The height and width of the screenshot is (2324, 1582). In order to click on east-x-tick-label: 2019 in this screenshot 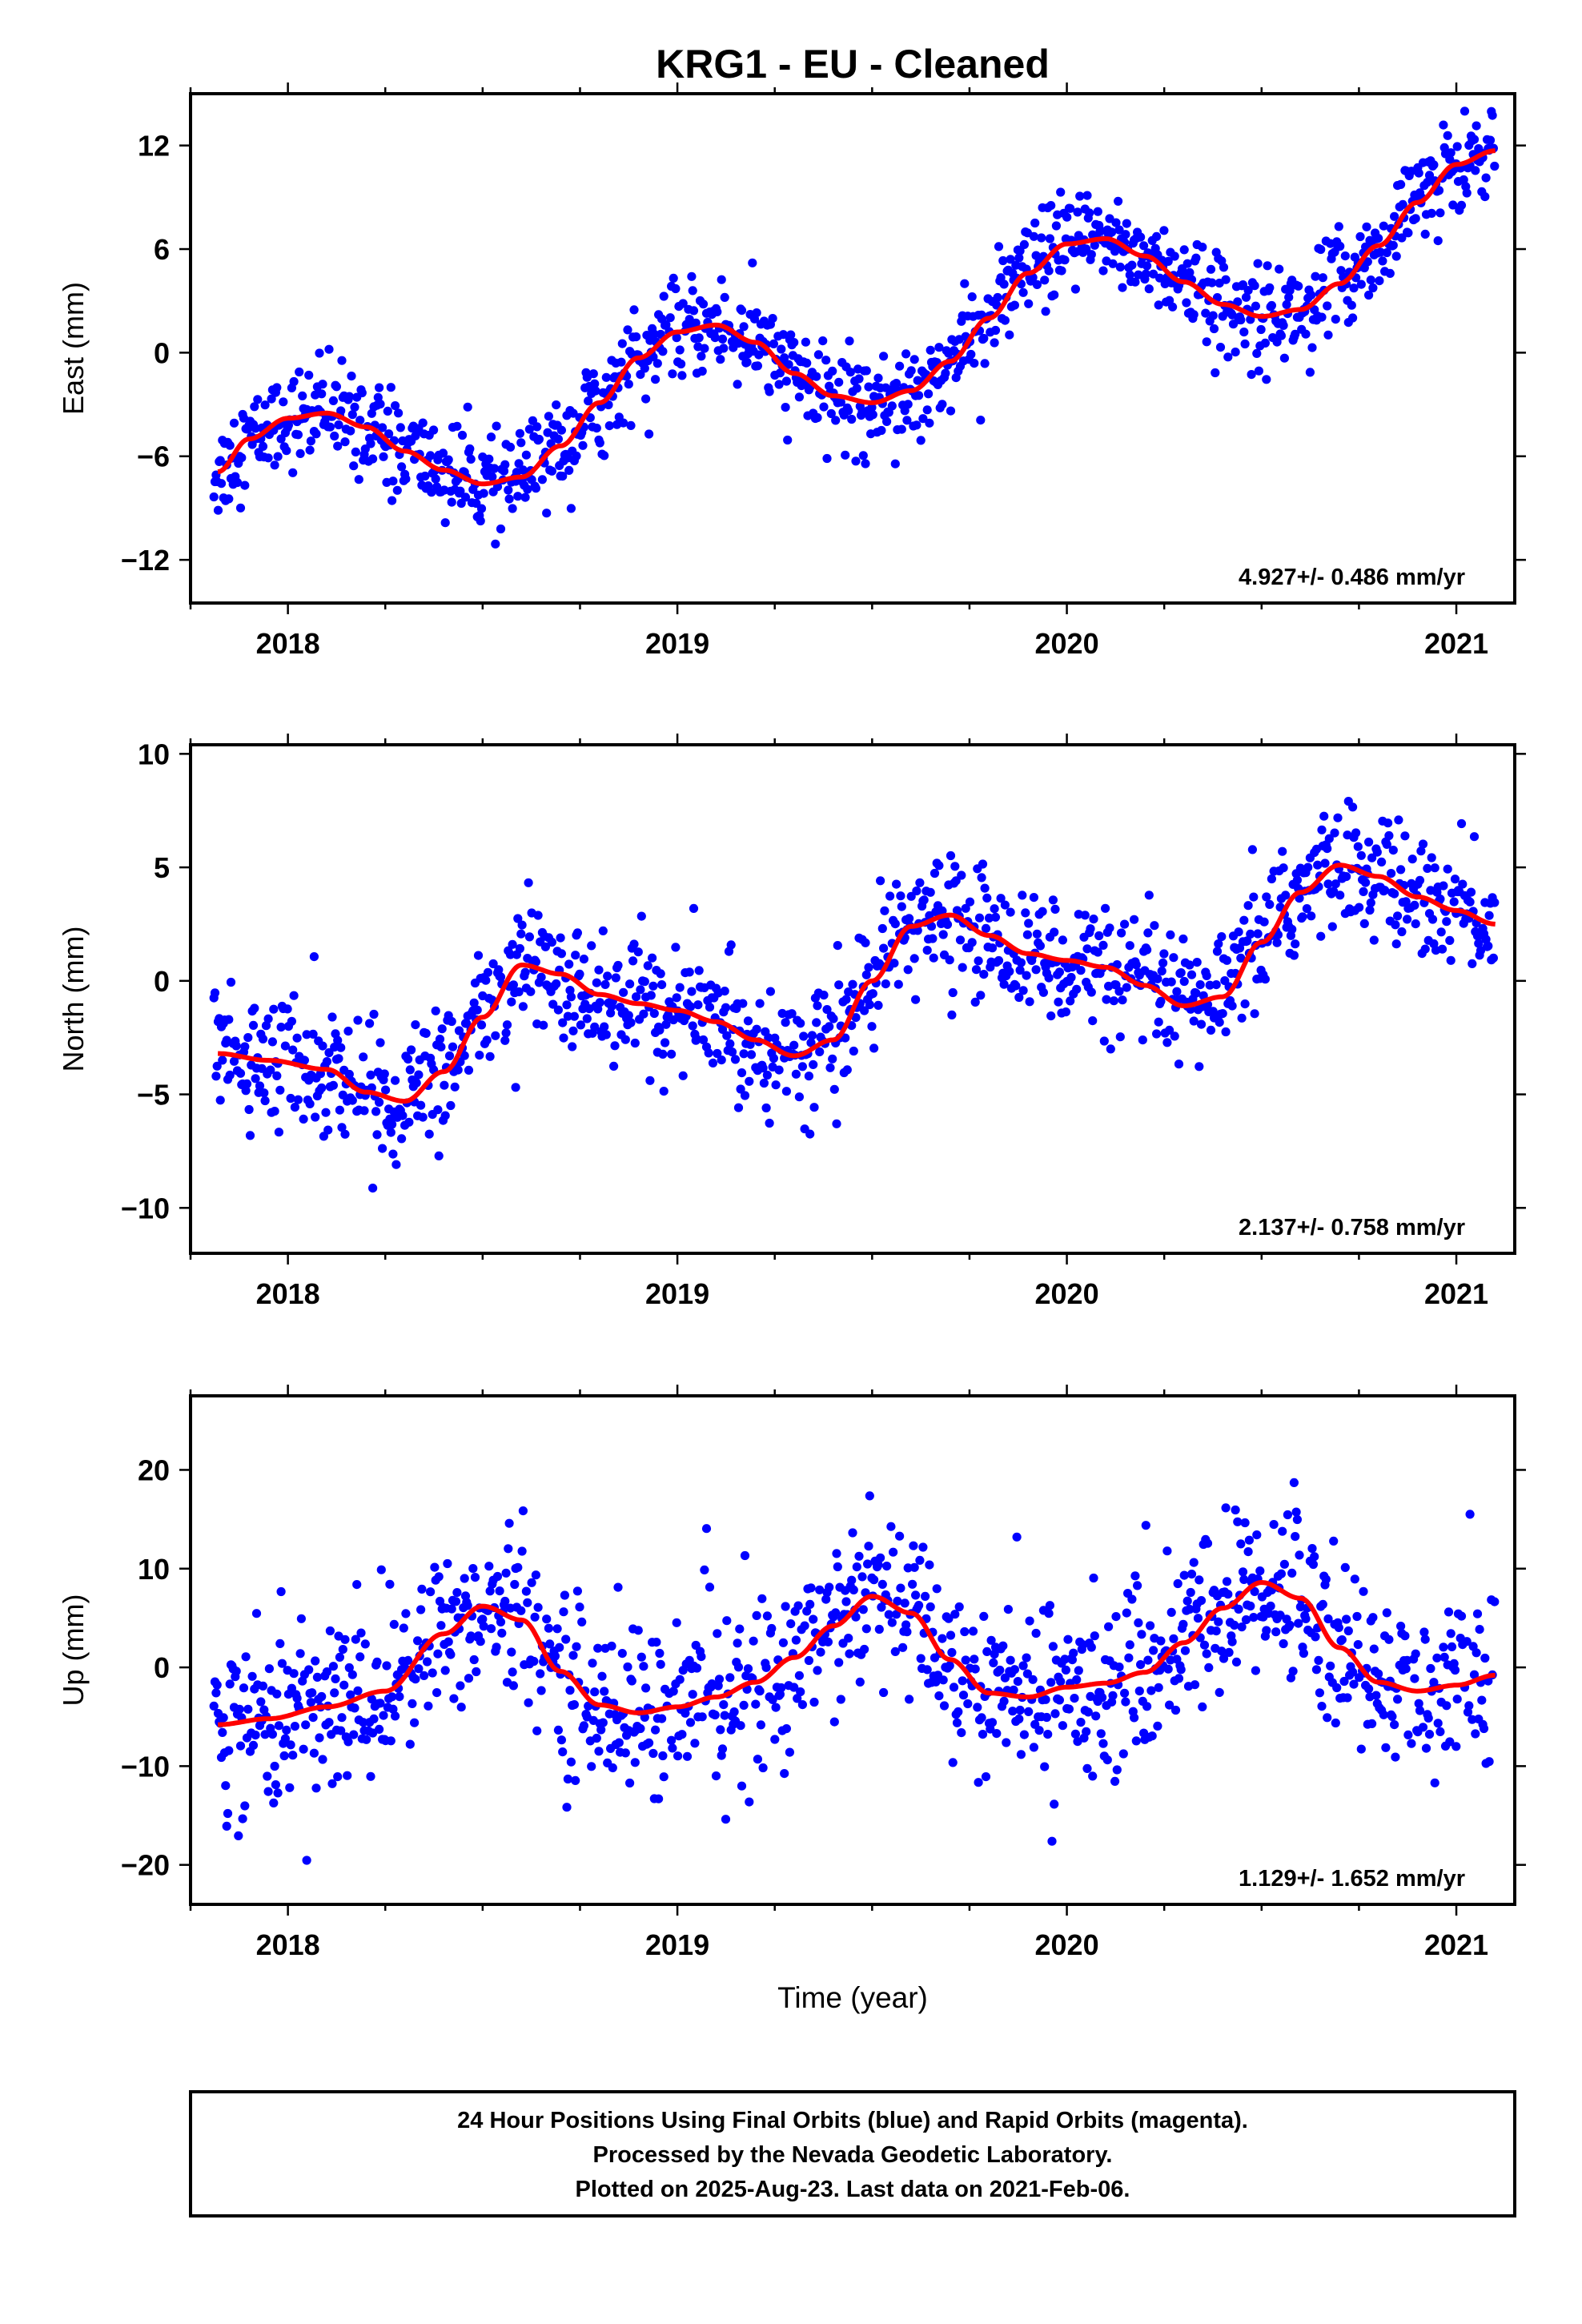, I will do `click(677, 644)`.